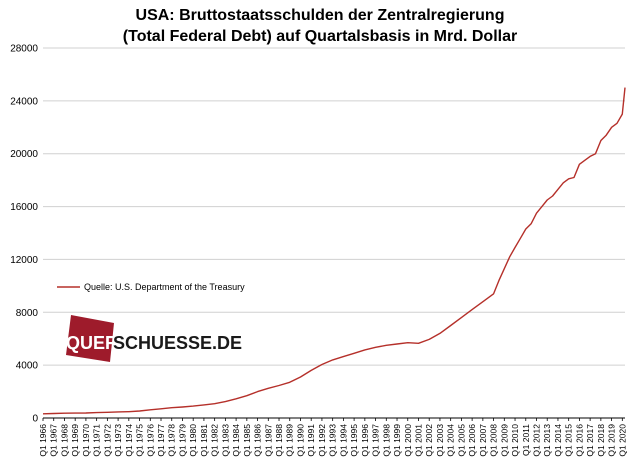 Image resolution: width=640 pixels, height=471 pixels. What do you see at coordinates (24, 154) in the screenshot?
I see `y-tick-label: 20000` at bounding box center [24, 154].